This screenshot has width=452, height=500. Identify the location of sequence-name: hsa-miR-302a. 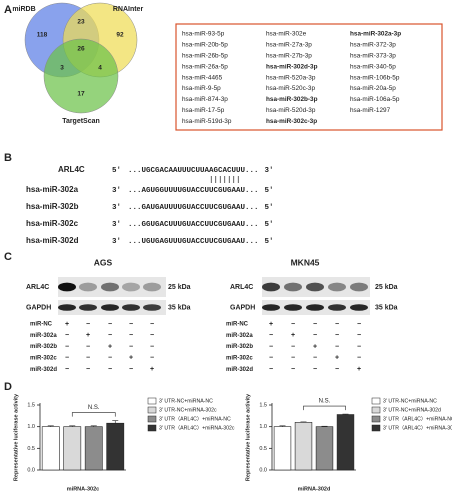
(52, 189).